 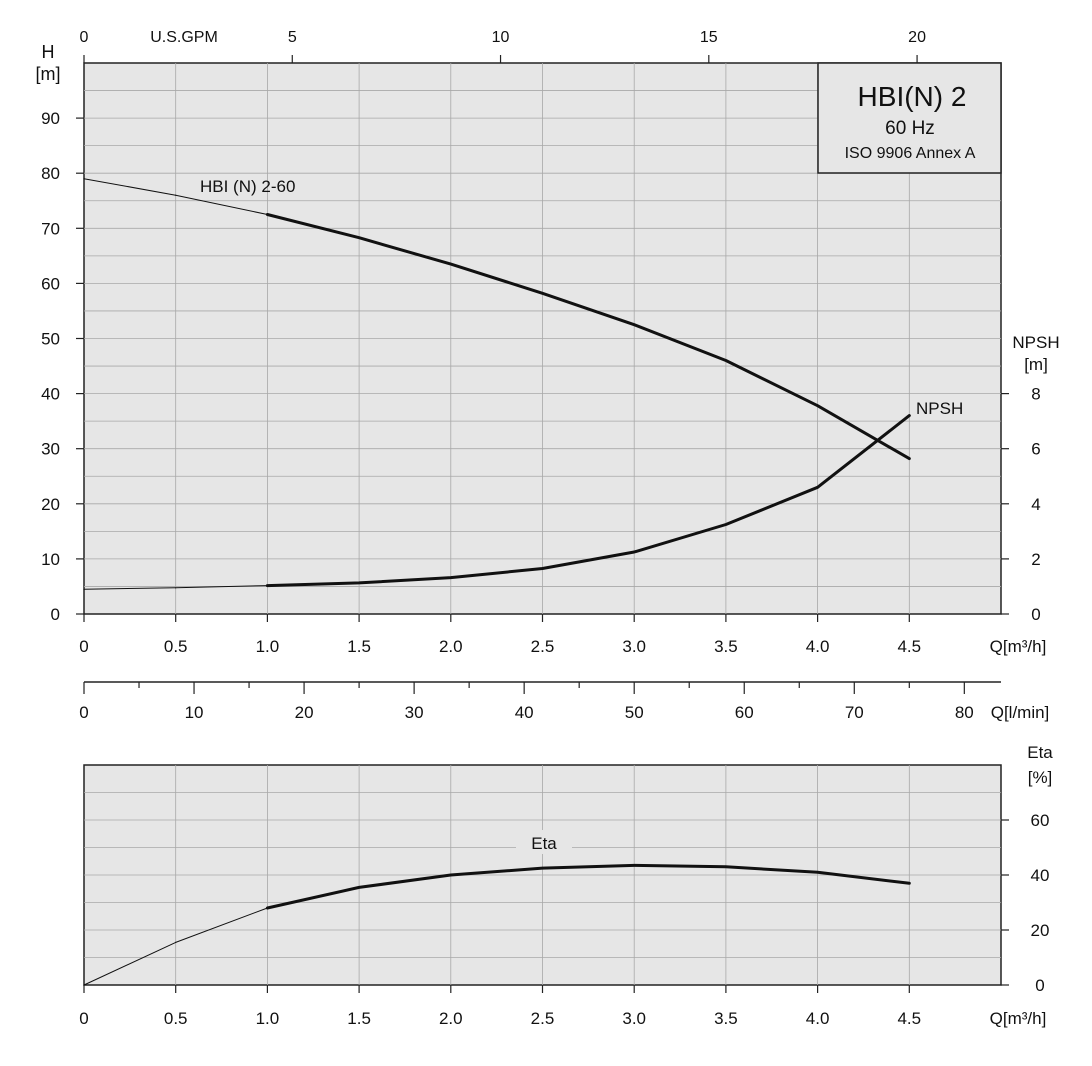 What do you see at coordinates (176, 1018) in the screenshot?
I see `x-tick-label: 0.5` at bounding box center [176, 1018].